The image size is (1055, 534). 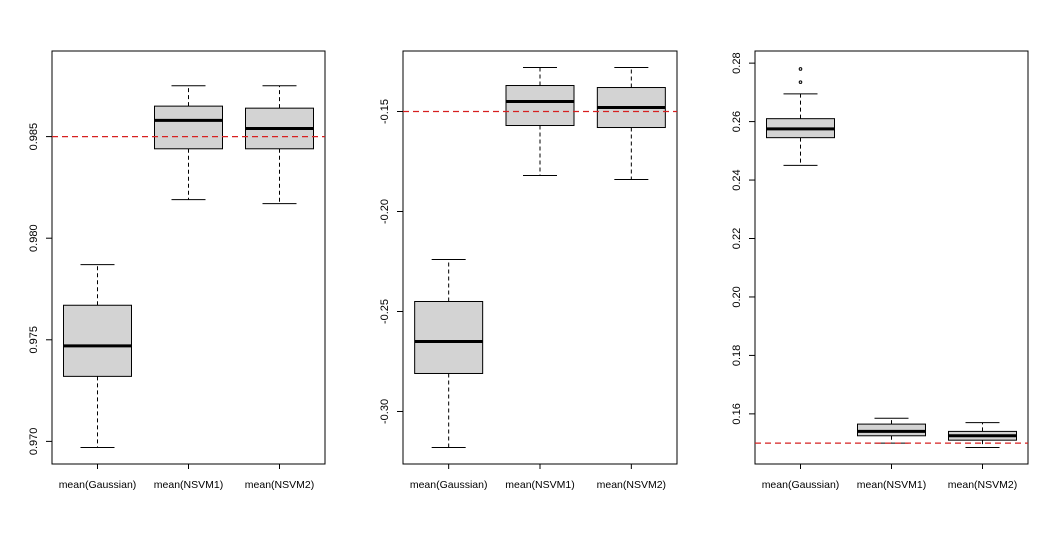 What do you see at coordinates (385, 111) in the screenshot?
I see `y-tick-label: -0.15` at bounding box center [385, 111].